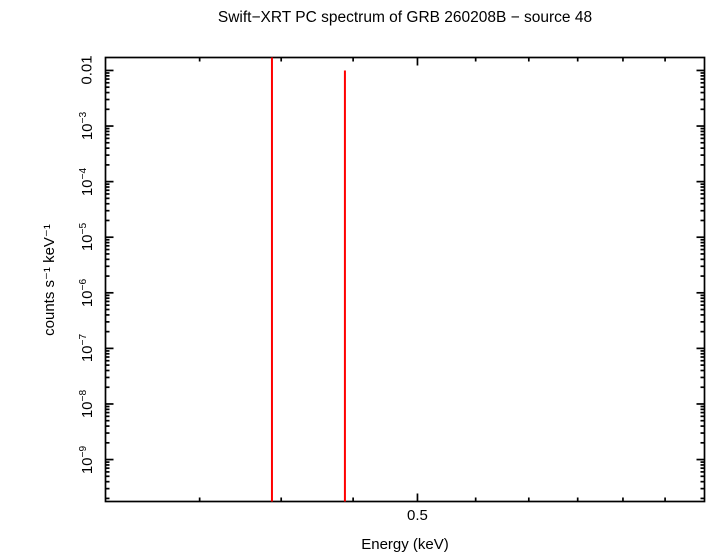 Image resolution: width=710 pixels, height=556 pixels. Describe the element at coordinates (87, 459) in the screenshot. I see `y-tick-label: 10−9` at that location.